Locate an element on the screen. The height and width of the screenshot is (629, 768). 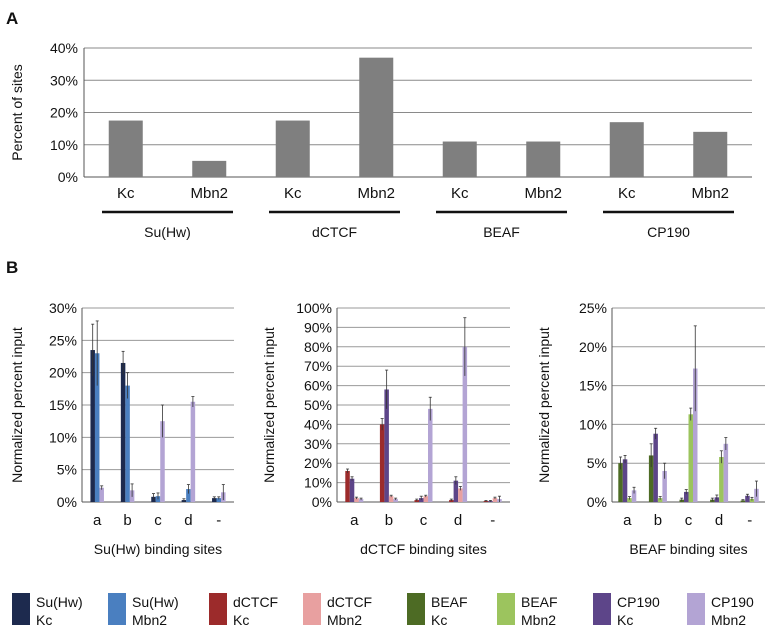
legend-item: Su(Hw) Kc is located at coordinates (47, 610).